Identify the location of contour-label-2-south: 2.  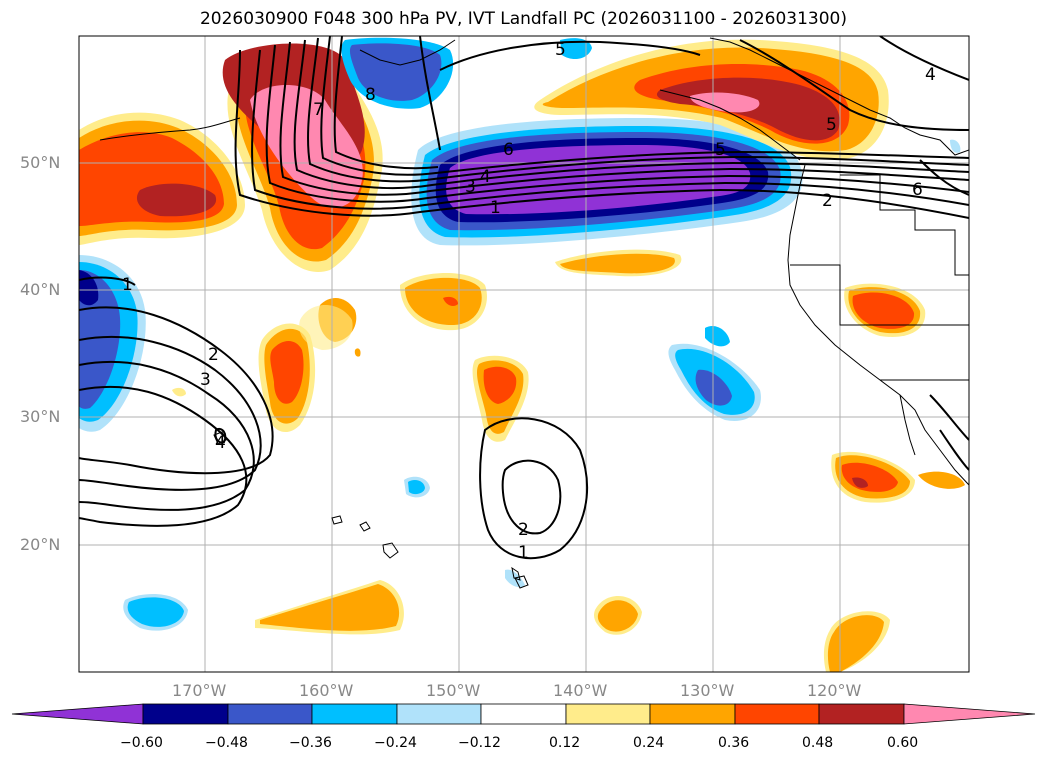
(523, 530).